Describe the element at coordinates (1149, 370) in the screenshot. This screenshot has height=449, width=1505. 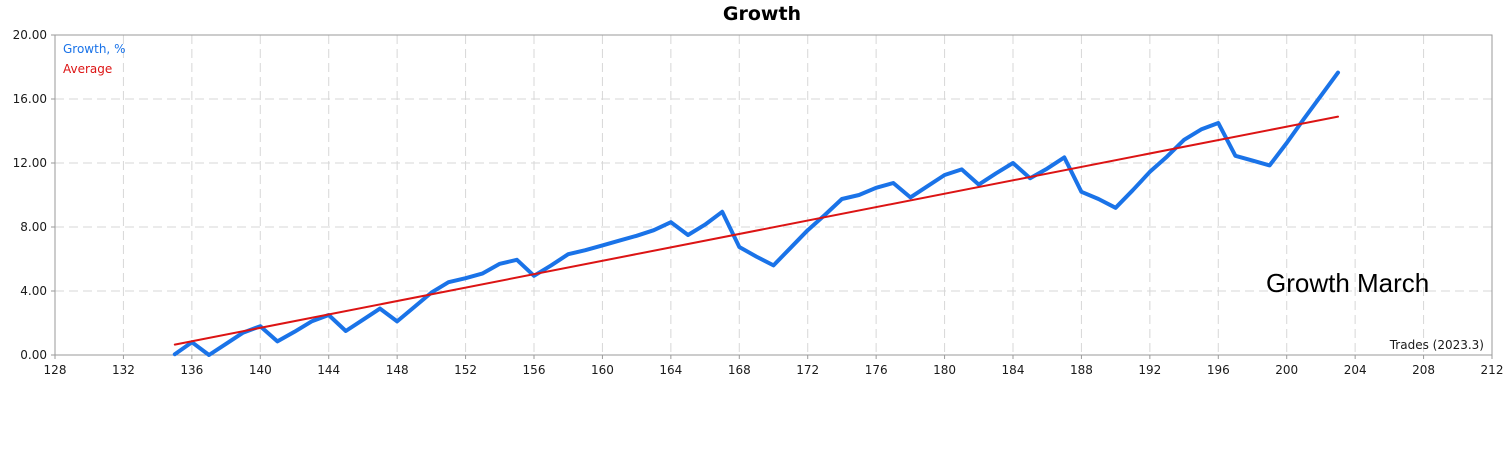
I see `x-tick-label: 192` at that location.